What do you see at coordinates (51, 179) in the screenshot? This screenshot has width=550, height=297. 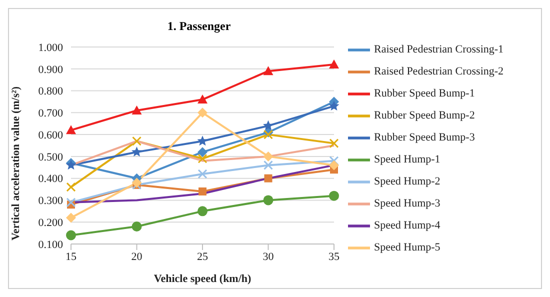 I see `y-tick-label: 0.400` at bounding box center [51, 179].